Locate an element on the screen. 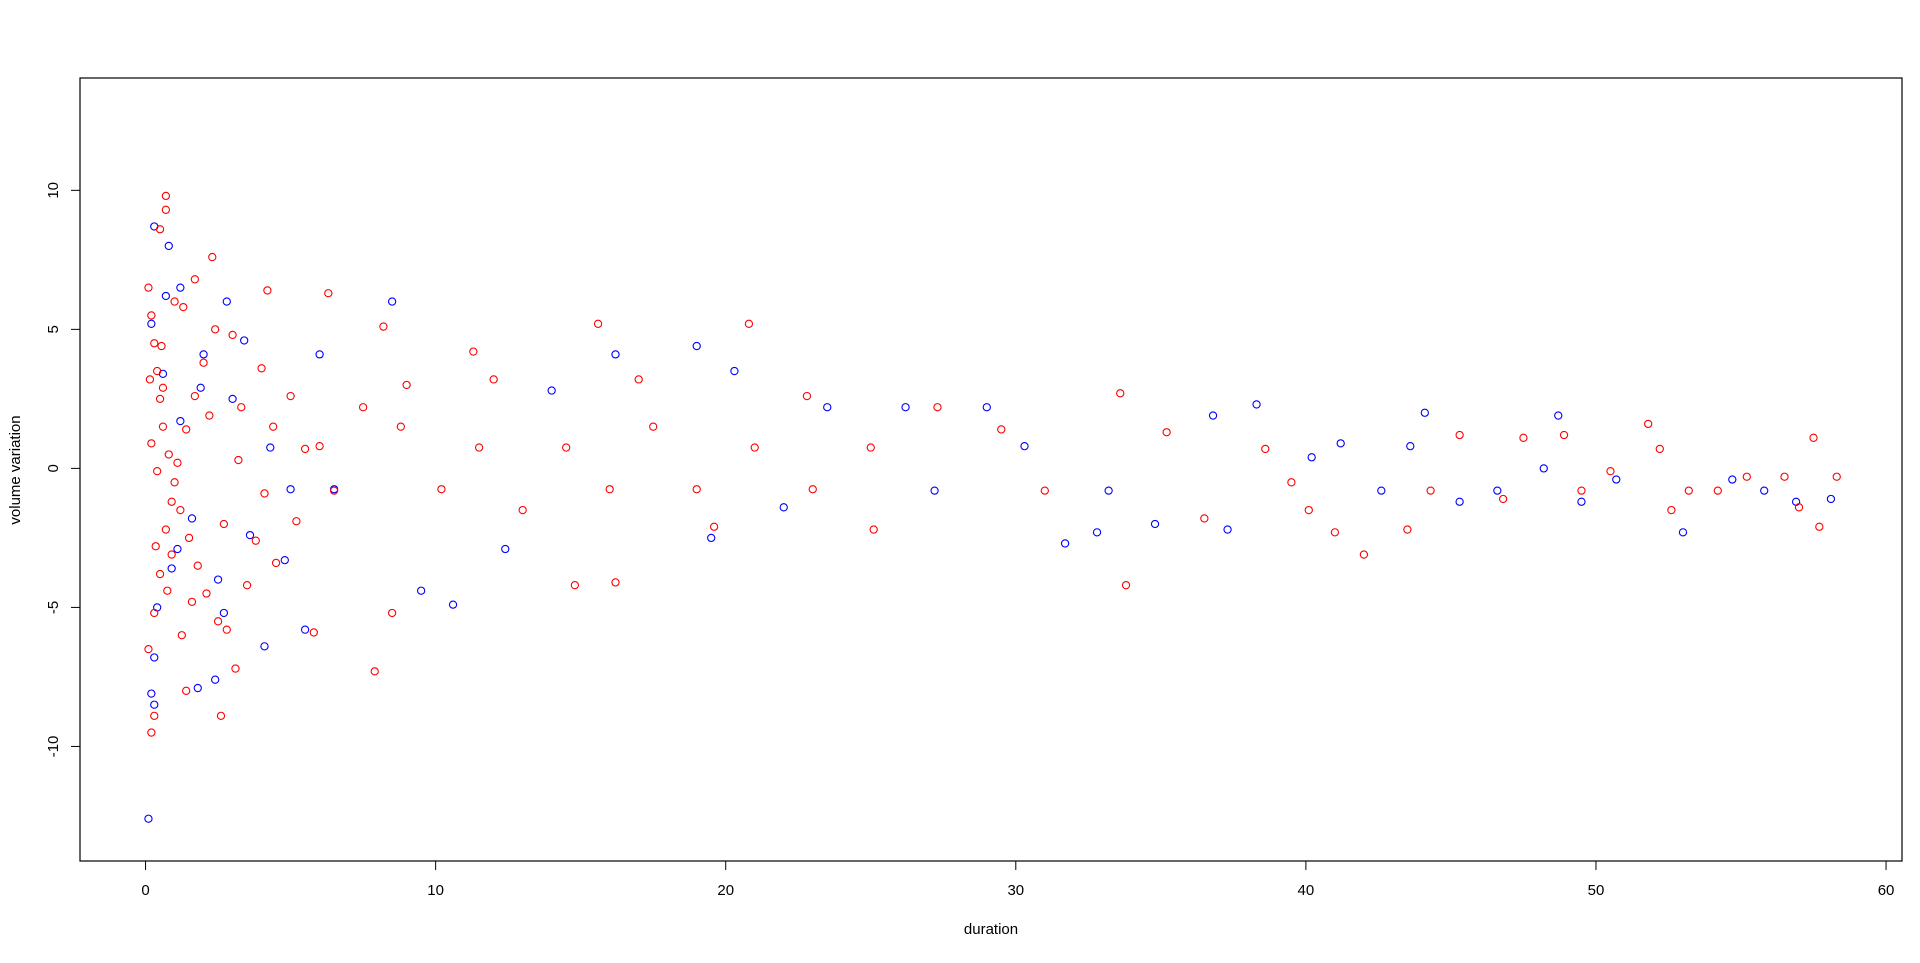 Image resolution: width=1920 pixels, height=963 pixels. y-tick-label: -10 is located at coordinates (53, 747).